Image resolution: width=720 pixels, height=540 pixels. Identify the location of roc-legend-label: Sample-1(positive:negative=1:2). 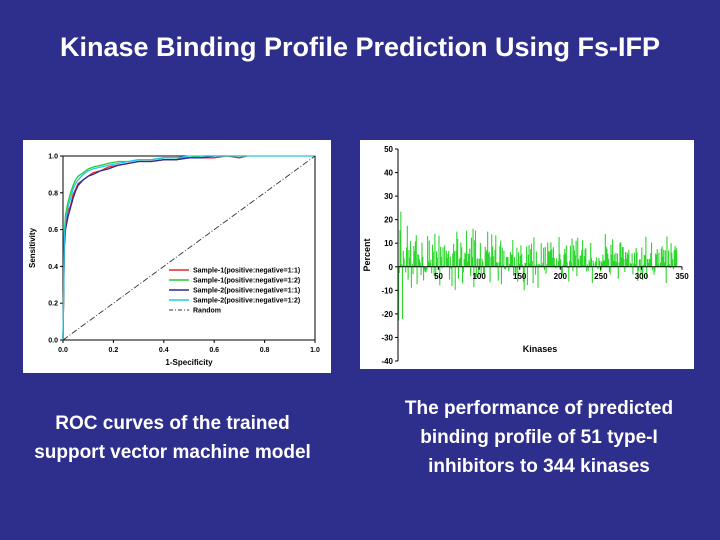
(246, 281).